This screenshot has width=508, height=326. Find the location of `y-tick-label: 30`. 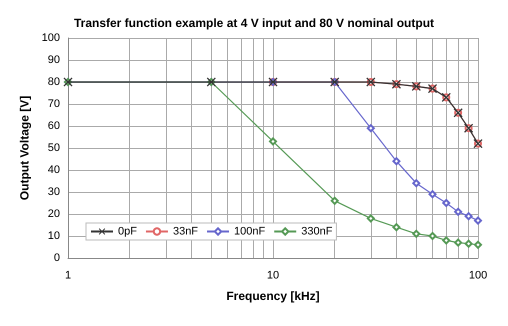

y-tick-label: 30 is located at coordinates (54, 192).